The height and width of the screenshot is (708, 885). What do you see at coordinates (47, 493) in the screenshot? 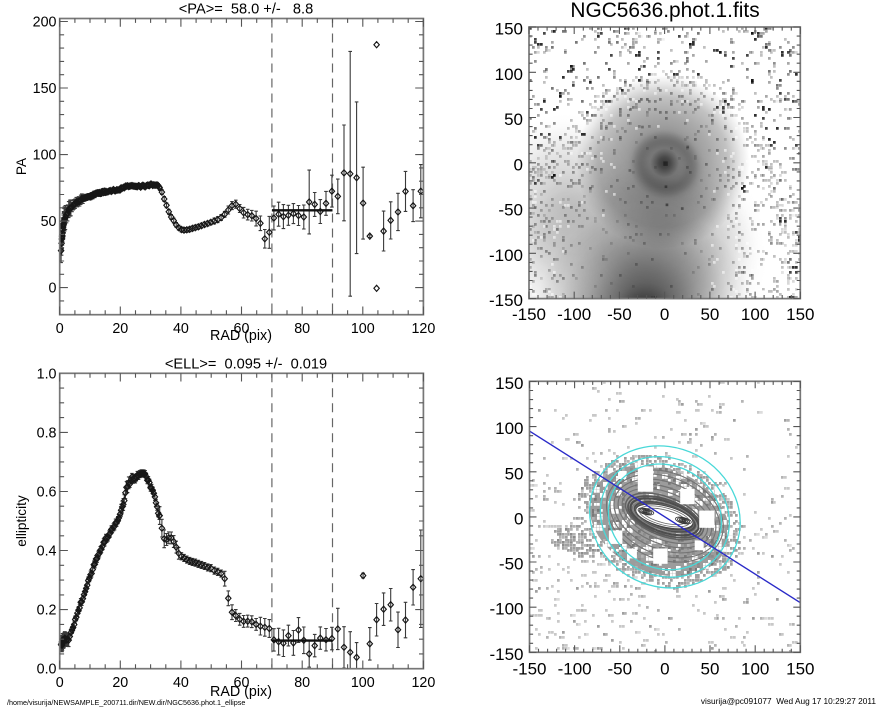
I see `svg-text: 0.6` at bounding box center [47, 493].